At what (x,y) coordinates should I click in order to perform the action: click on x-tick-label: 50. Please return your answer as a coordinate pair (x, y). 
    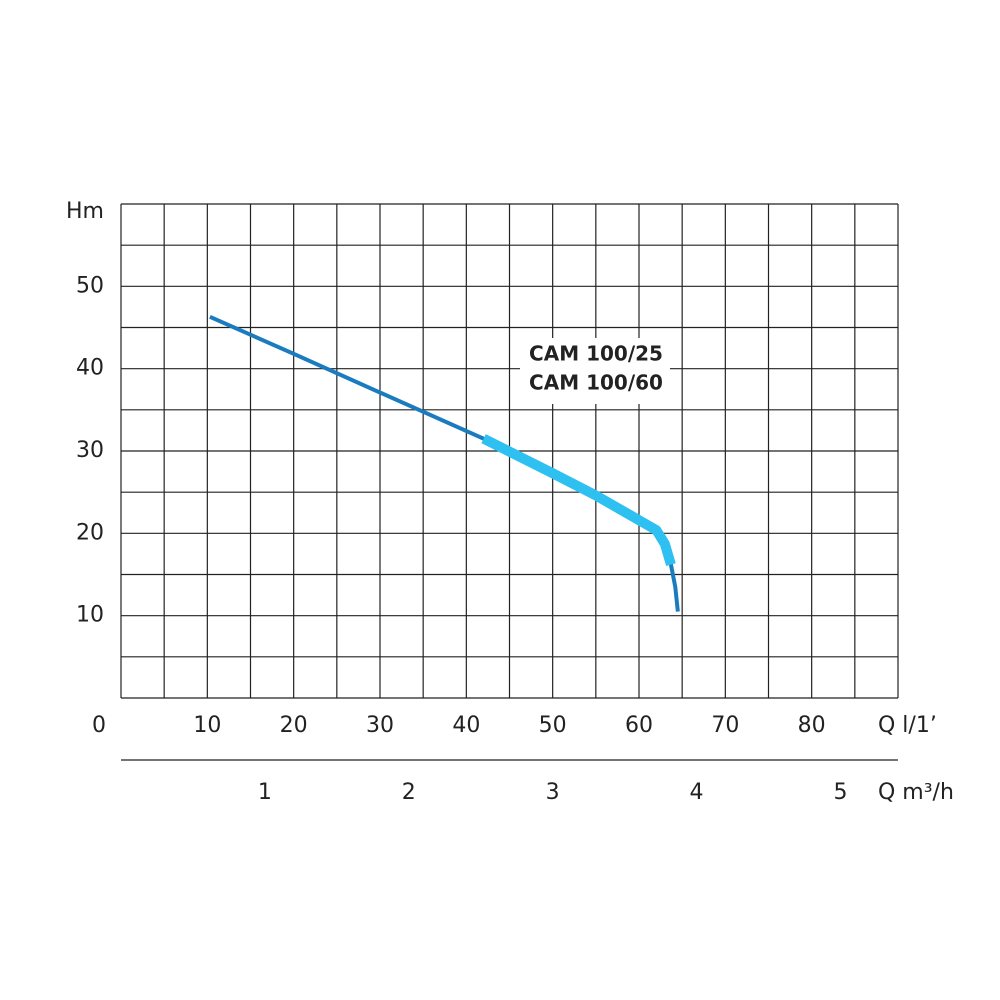
    Looking at the image, I should click on (553, 725).